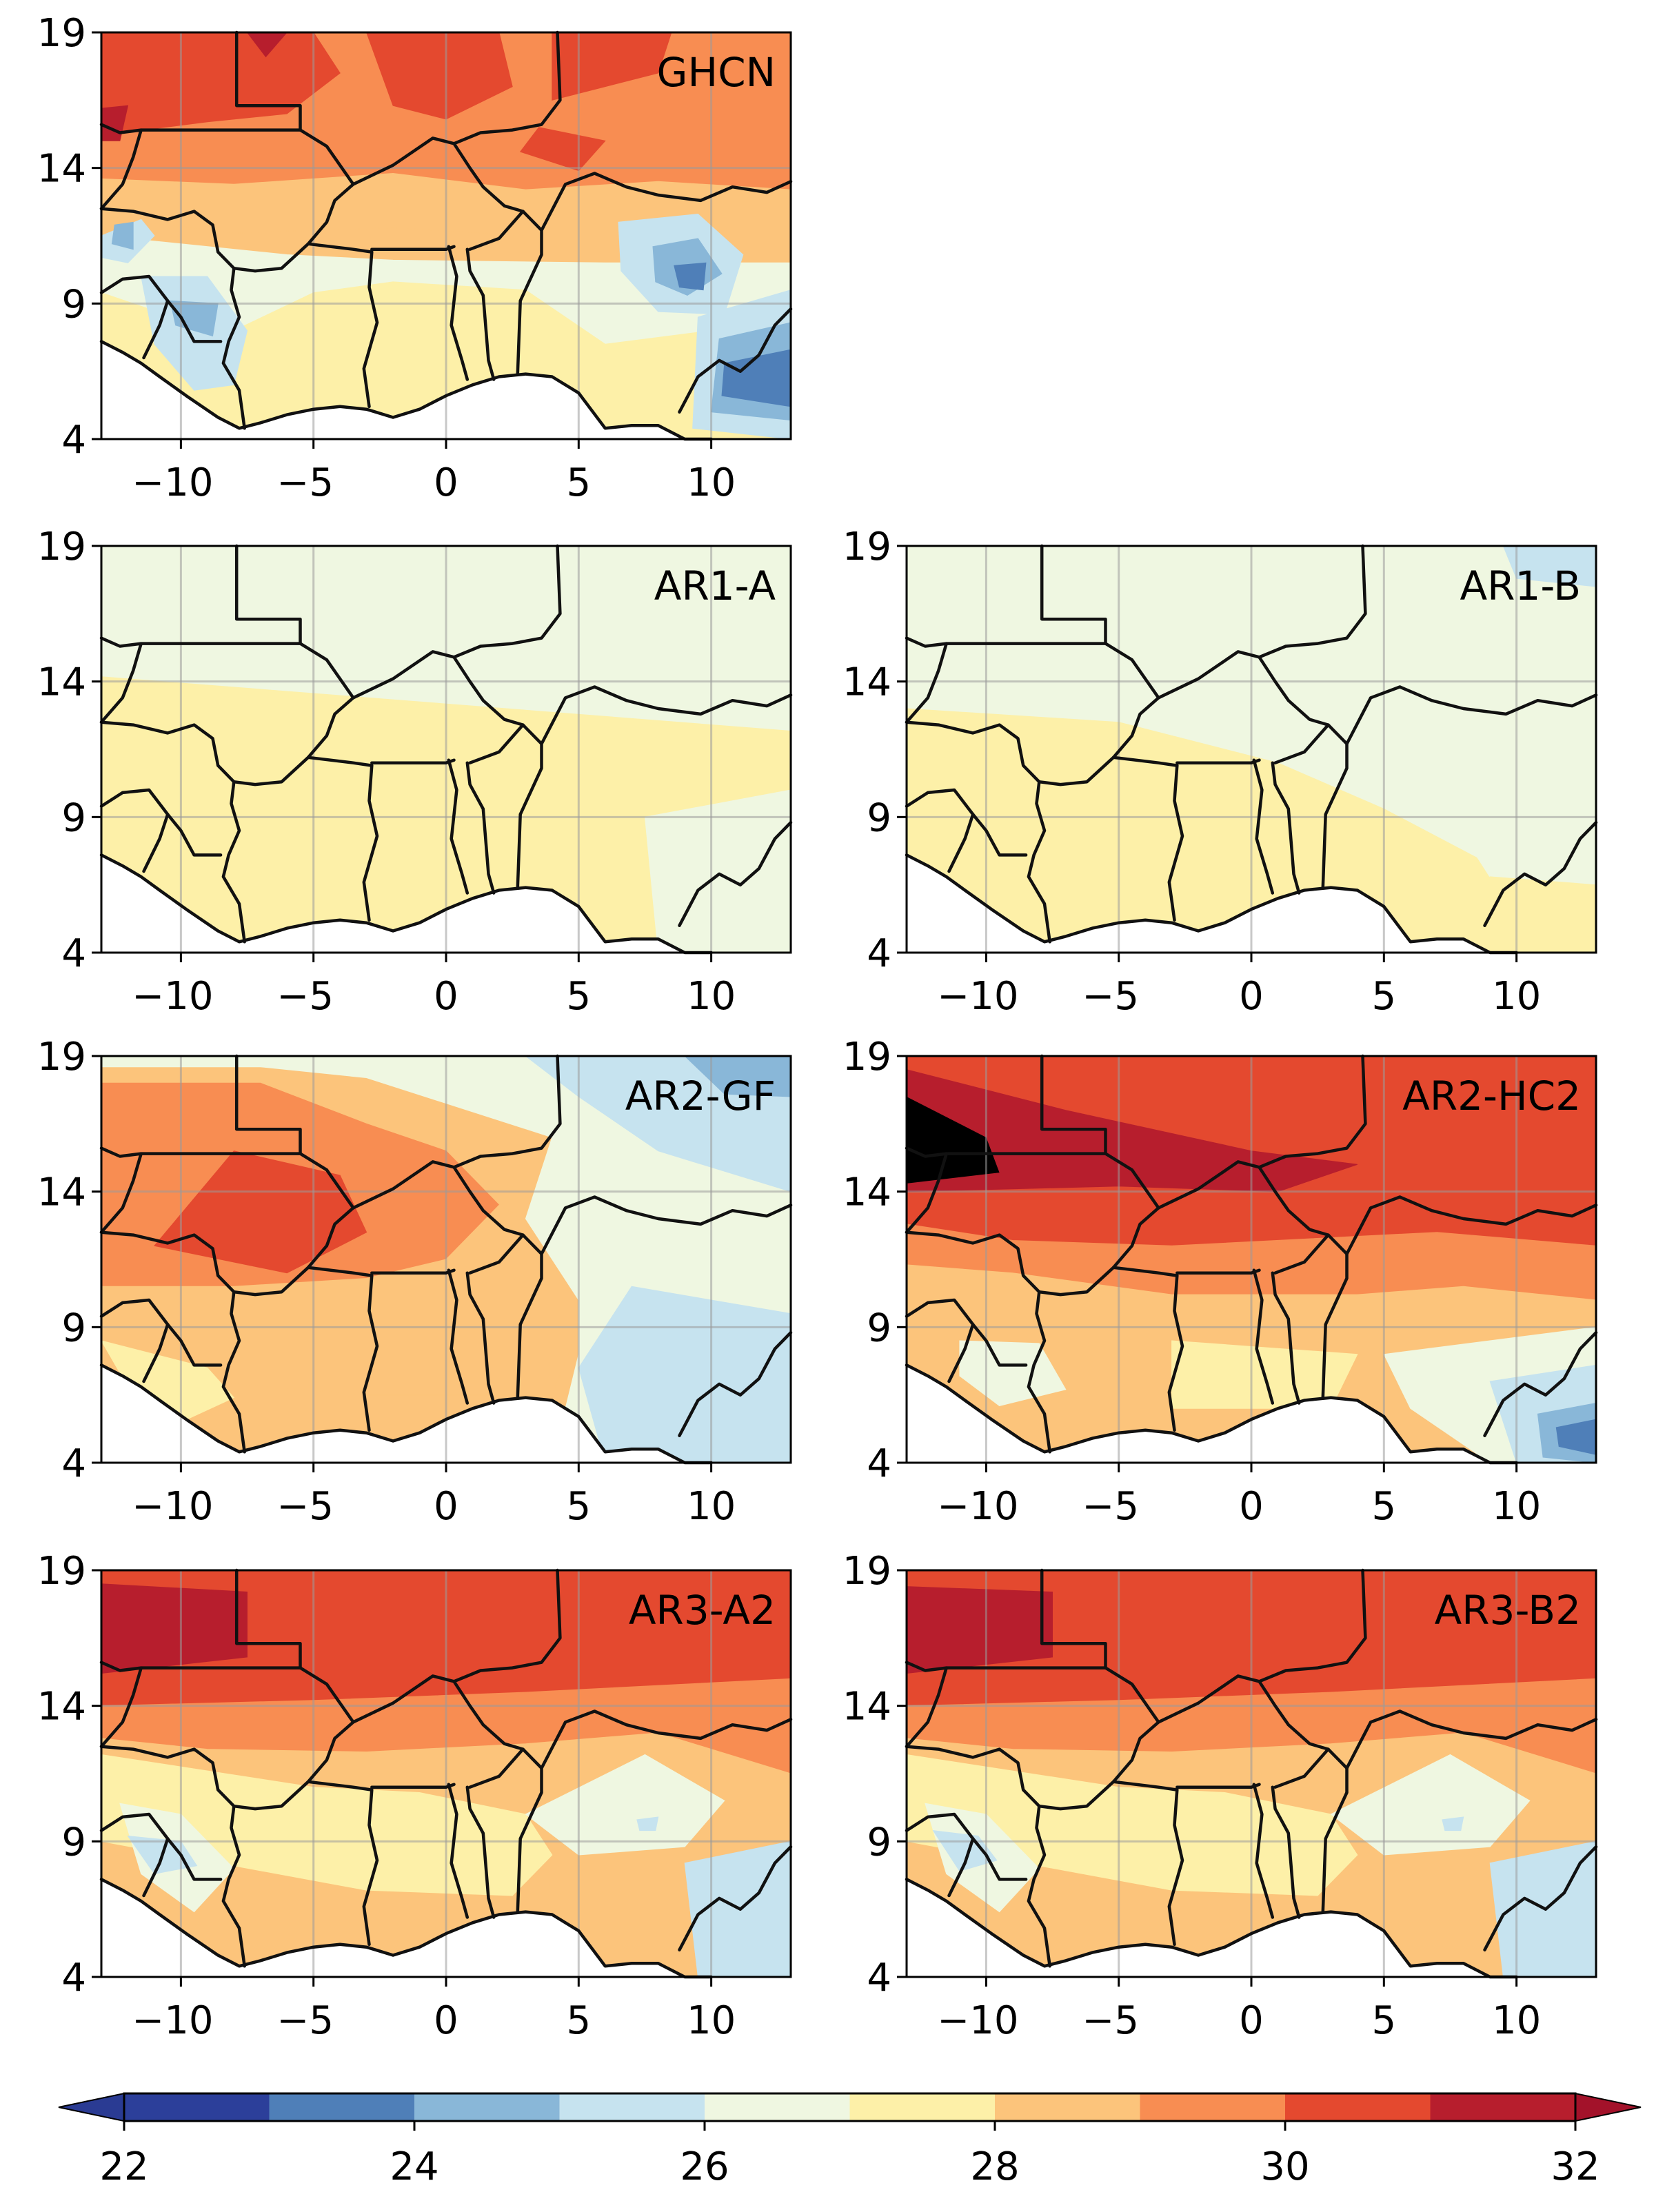 This screenshot has height=2212, width=1665. What do you see at coordinates (305, 996) in the screenshot?
I see `lon-tick-label: −5` at bounding box center [305, 996].